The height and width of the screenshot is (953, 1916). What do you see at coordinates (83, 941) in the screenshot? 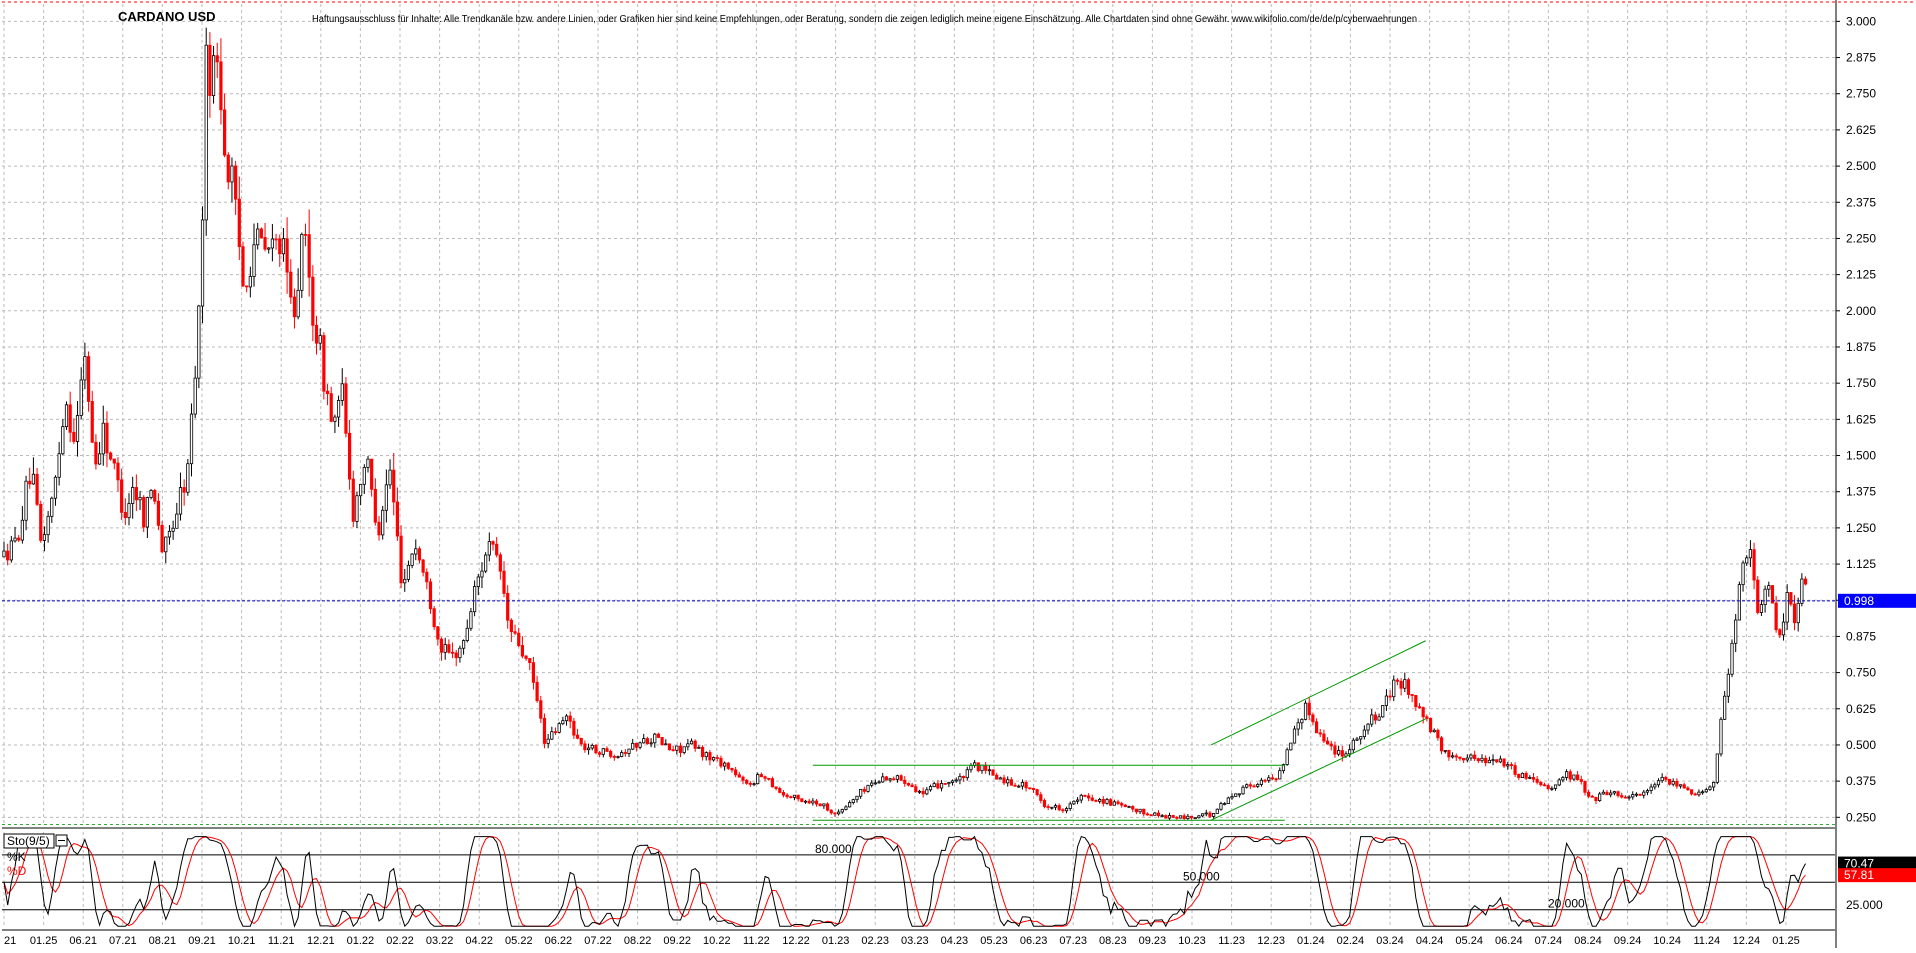
I see `x-tick-label: 06.21` at bounding box center [83, 941].